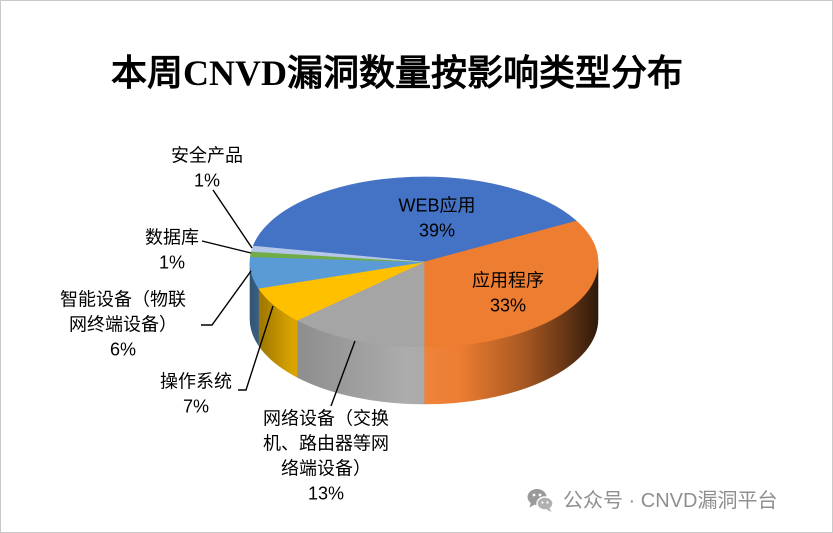  What do you see at coordinates (196, 407) in the screenshot?
I see `data-label-percent: 7%` at bounding box center [196, 407].